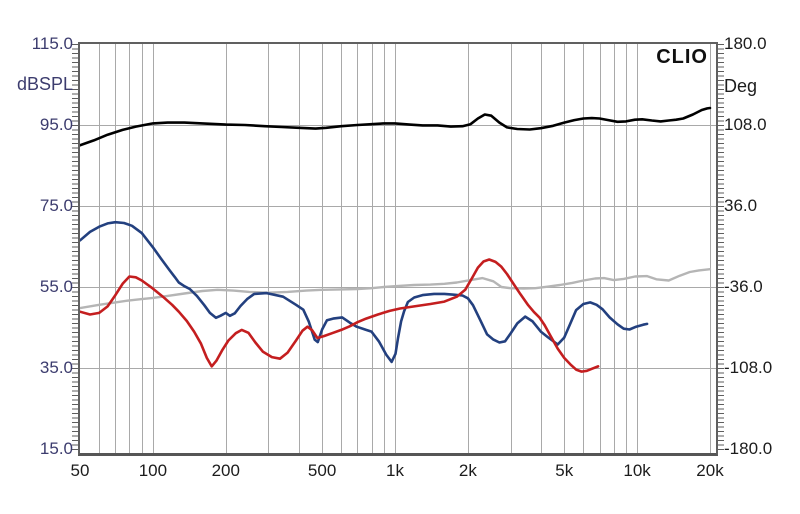  I want to click on frequency-tick-label: 10k, so click(637, 470).